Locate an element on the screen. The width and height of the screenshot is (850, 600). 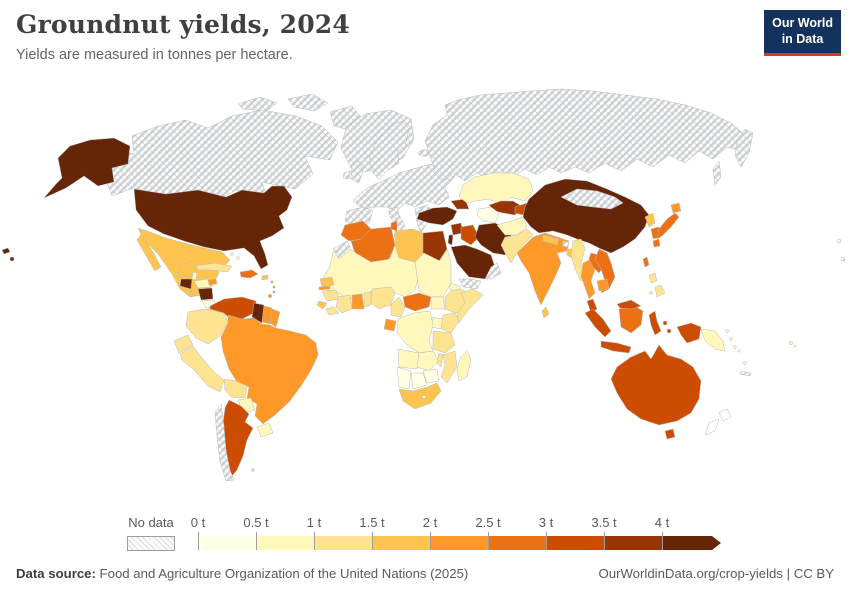
region-sudan is located at coordinates (433, 273).